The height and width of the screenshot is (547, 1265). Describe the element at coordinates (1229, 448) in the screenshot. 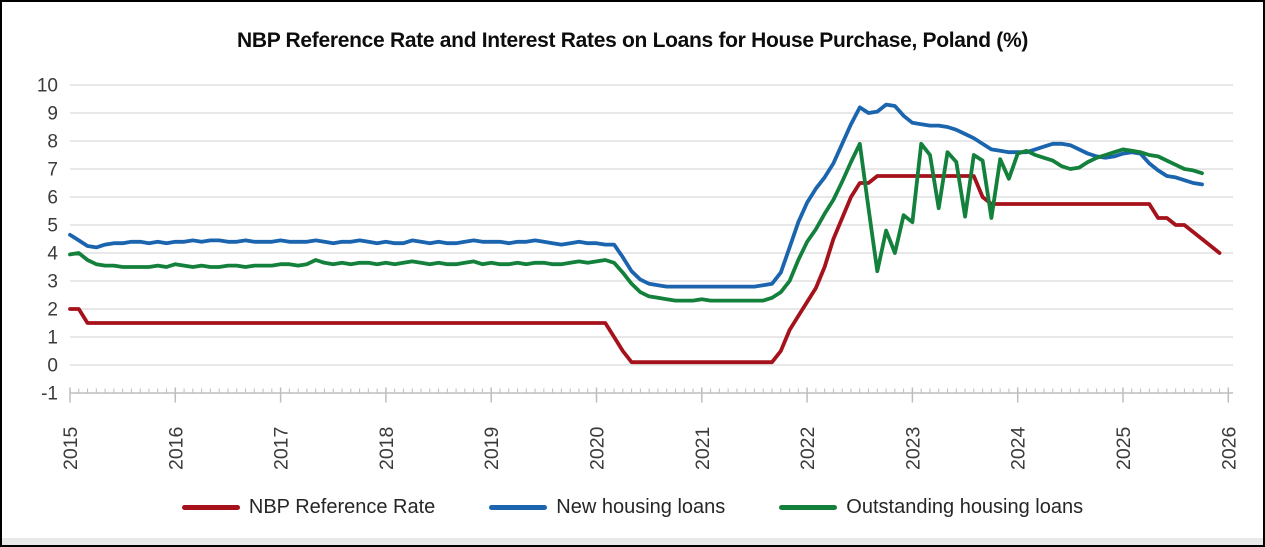

I see `x-axis-tick-label: 2026` at that location.